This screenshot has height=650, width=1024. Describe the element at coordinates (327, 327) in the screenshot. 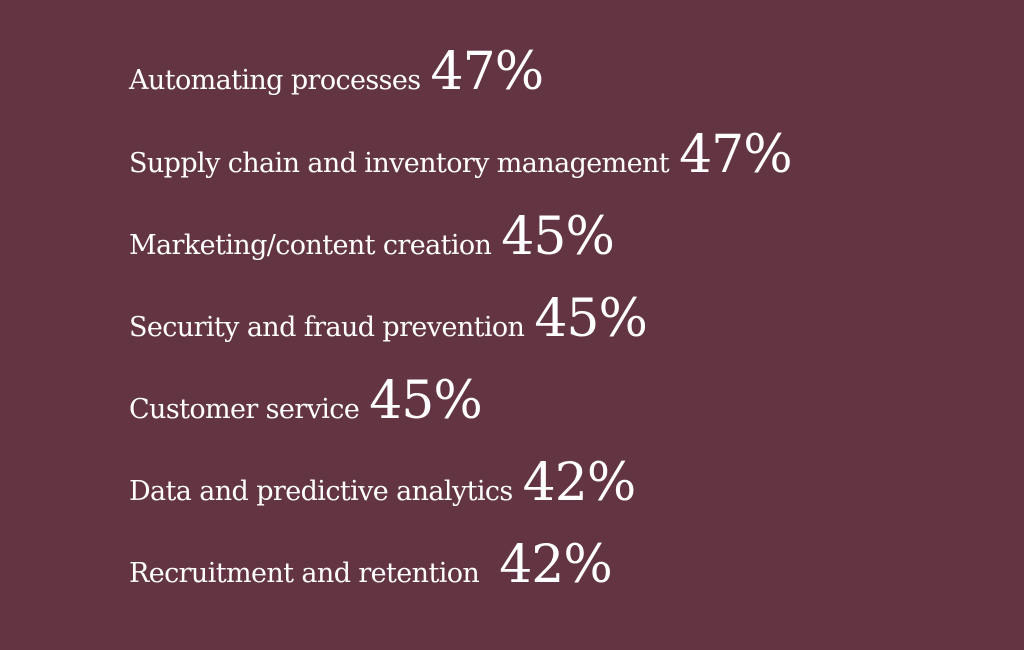

I see `stat-label: Security and fraud prevention` at that location.